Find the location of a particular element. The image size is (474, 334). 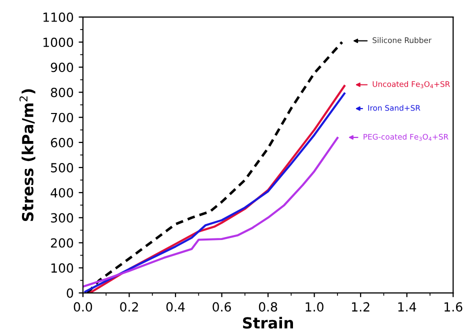

x-tick-label: 0.8 is located at coordinates (268, 307).